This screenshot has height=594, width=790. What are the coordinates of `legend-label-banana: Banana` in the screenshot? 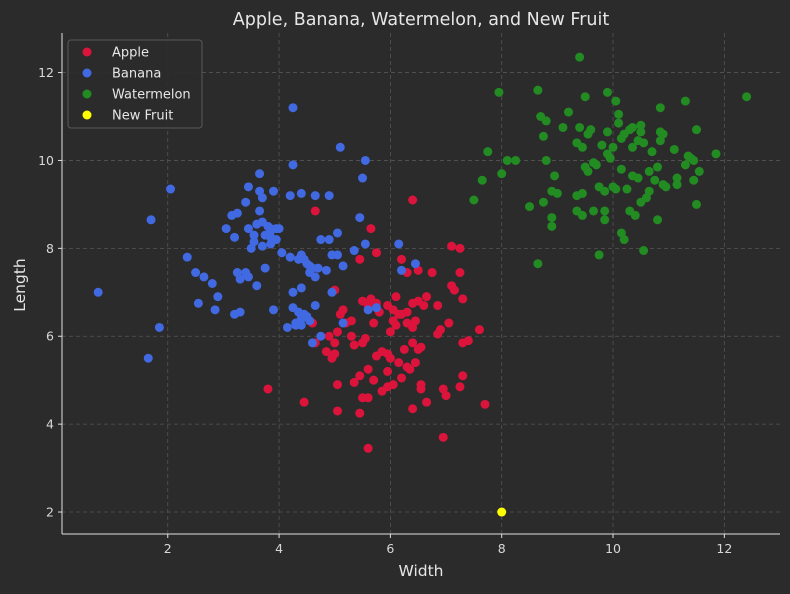 It's located at (136, 74).